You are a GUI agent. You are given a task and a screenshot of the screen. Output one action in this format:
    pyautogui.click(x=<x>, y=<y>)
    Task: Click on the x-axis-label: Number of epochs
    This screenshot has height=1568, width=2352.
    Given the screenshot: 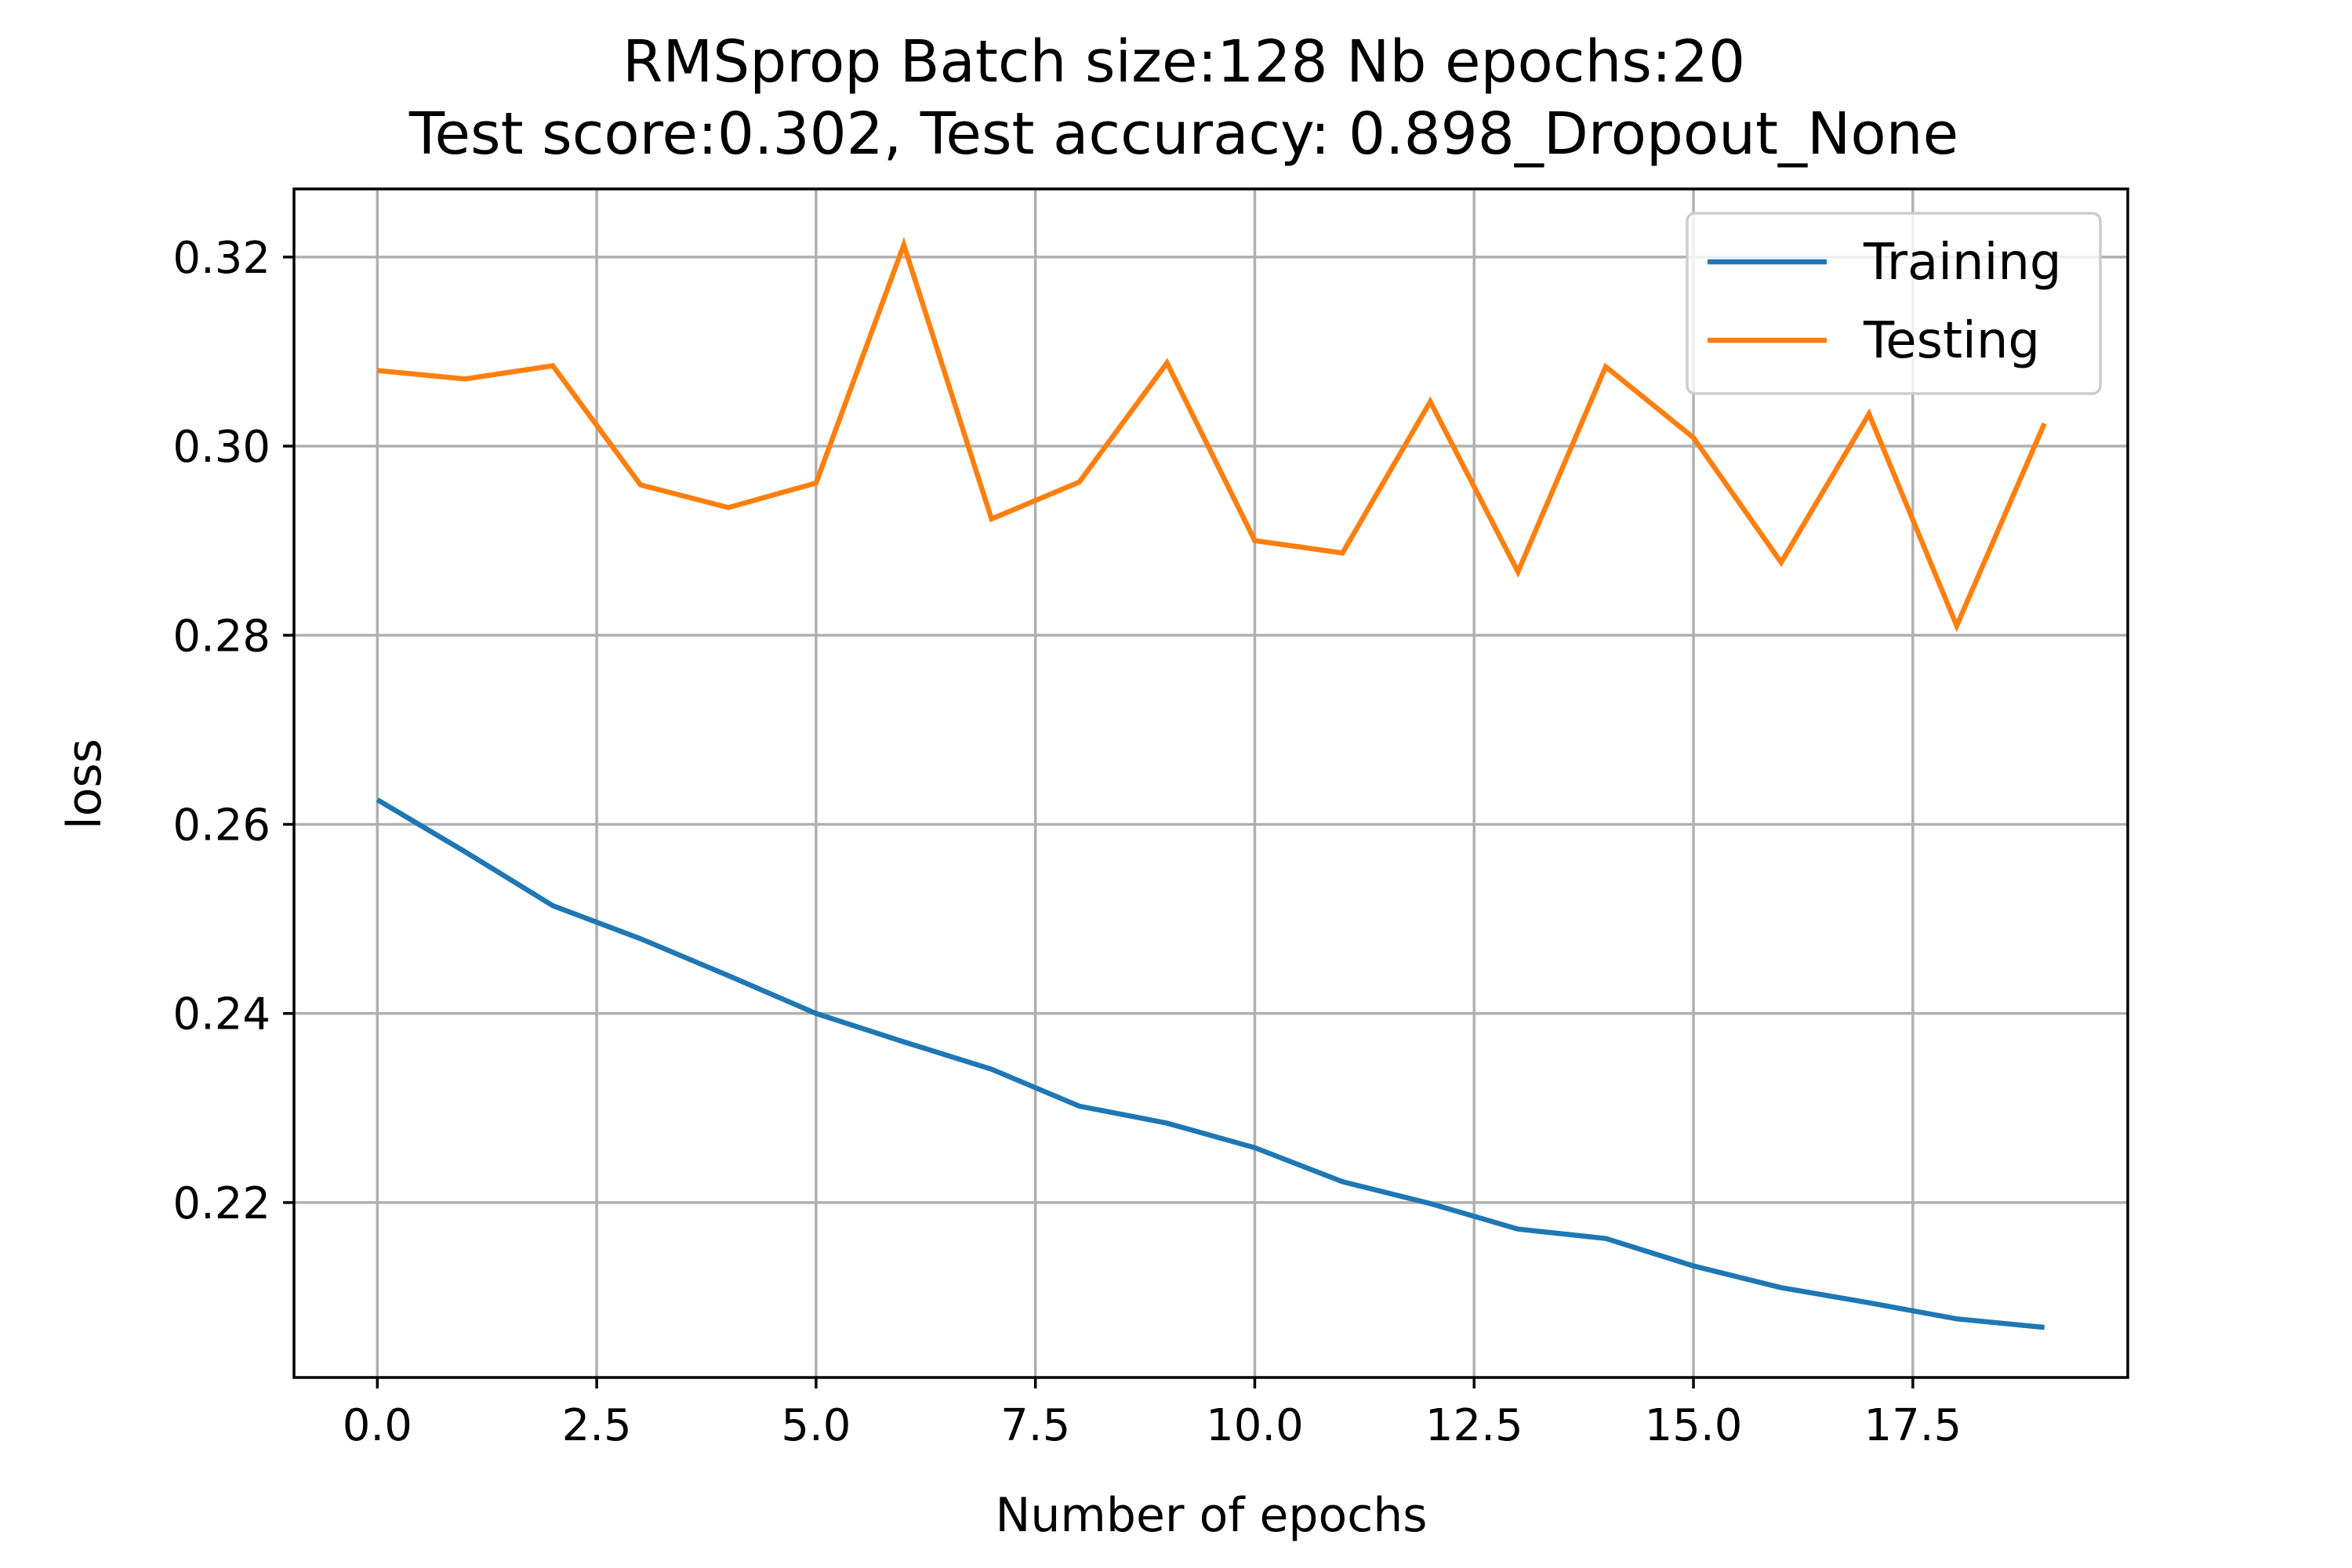 What is the action you would take?
    pyautogui.click(x=1212, y=1515)
    